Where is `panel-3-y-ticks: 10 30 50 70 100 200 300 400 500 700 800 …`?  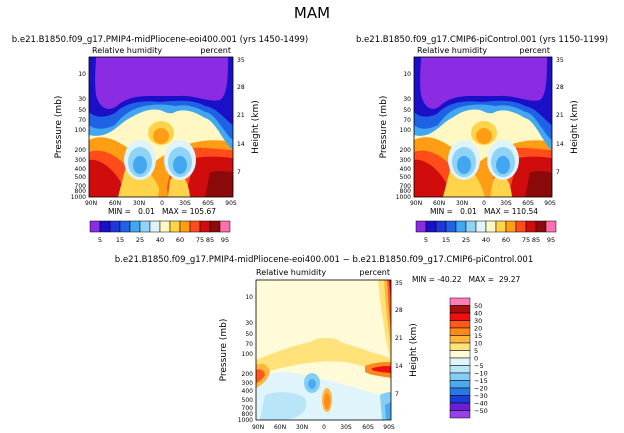
panel-3-y-ticks: 10 30 50 70 100 200 300 400 500 700 800 … is located at coordinates (245, 359).